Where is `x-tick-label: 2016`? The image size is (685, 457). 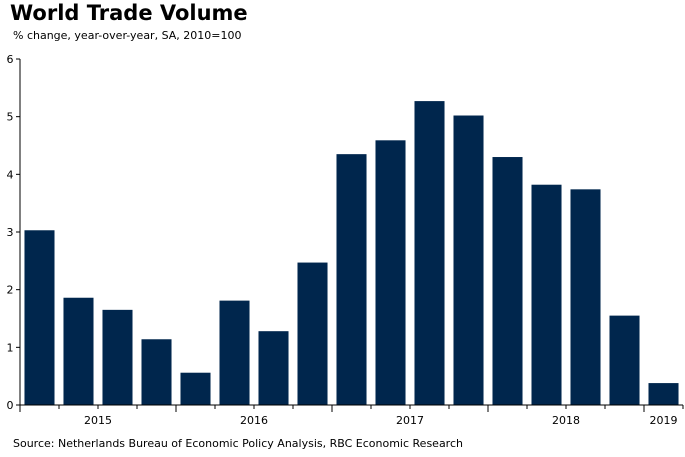 x-tick-label: 2016 is located at coordinates (254, 420).